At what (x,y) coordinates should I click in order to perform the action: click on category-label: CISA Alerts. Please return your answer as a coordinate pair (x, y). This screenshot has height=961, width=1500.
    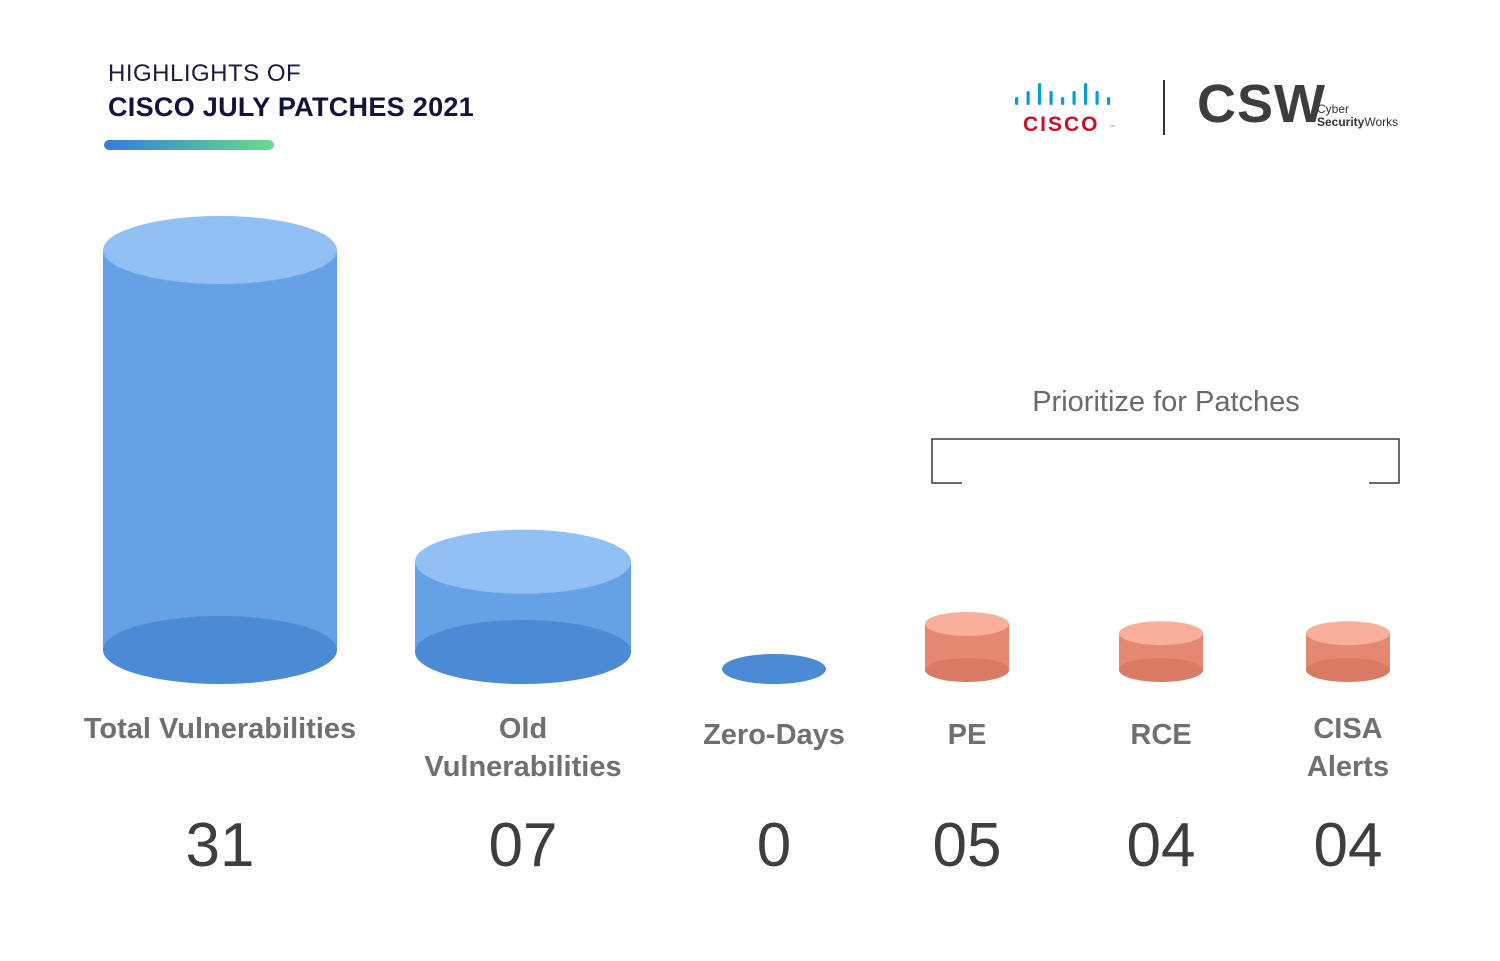
    Looking at the image, I should click on (1348, 748).